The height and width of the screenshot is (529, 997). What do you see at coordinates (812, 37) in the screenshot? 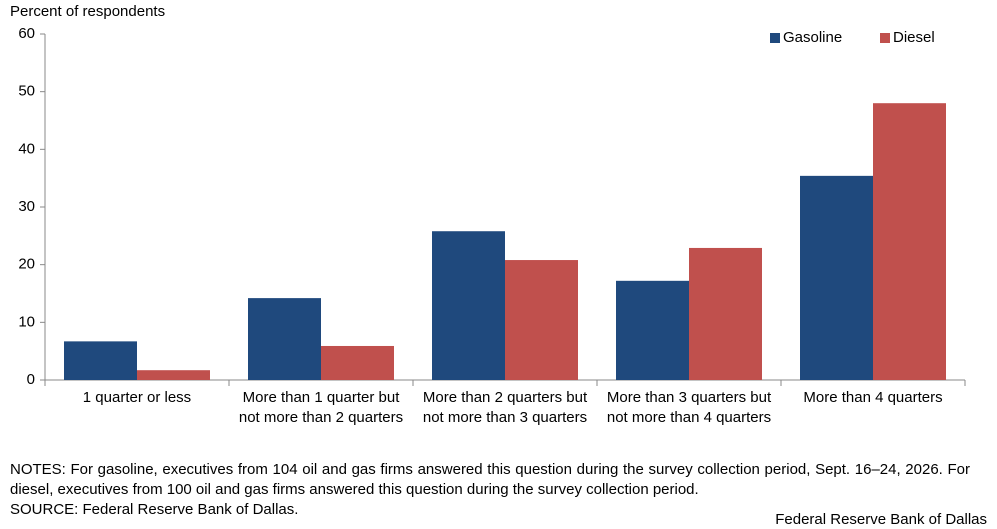
I see `legend-label: Gasoline` at bounding box center [812, 37].